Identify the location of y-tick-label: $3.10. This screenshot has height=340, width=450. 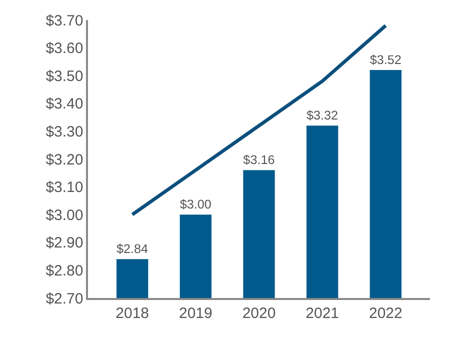
(65, 187).